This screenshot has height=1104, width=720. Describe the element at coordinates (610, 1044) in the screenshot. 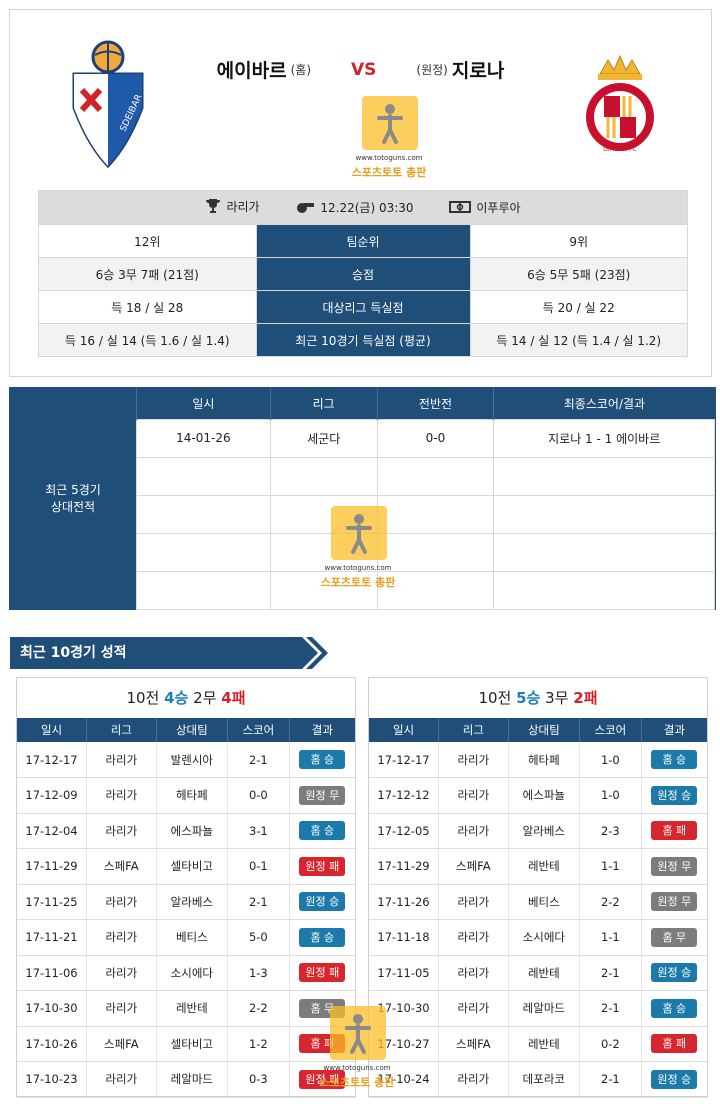

I see `cell-score: 0-2` at that location.